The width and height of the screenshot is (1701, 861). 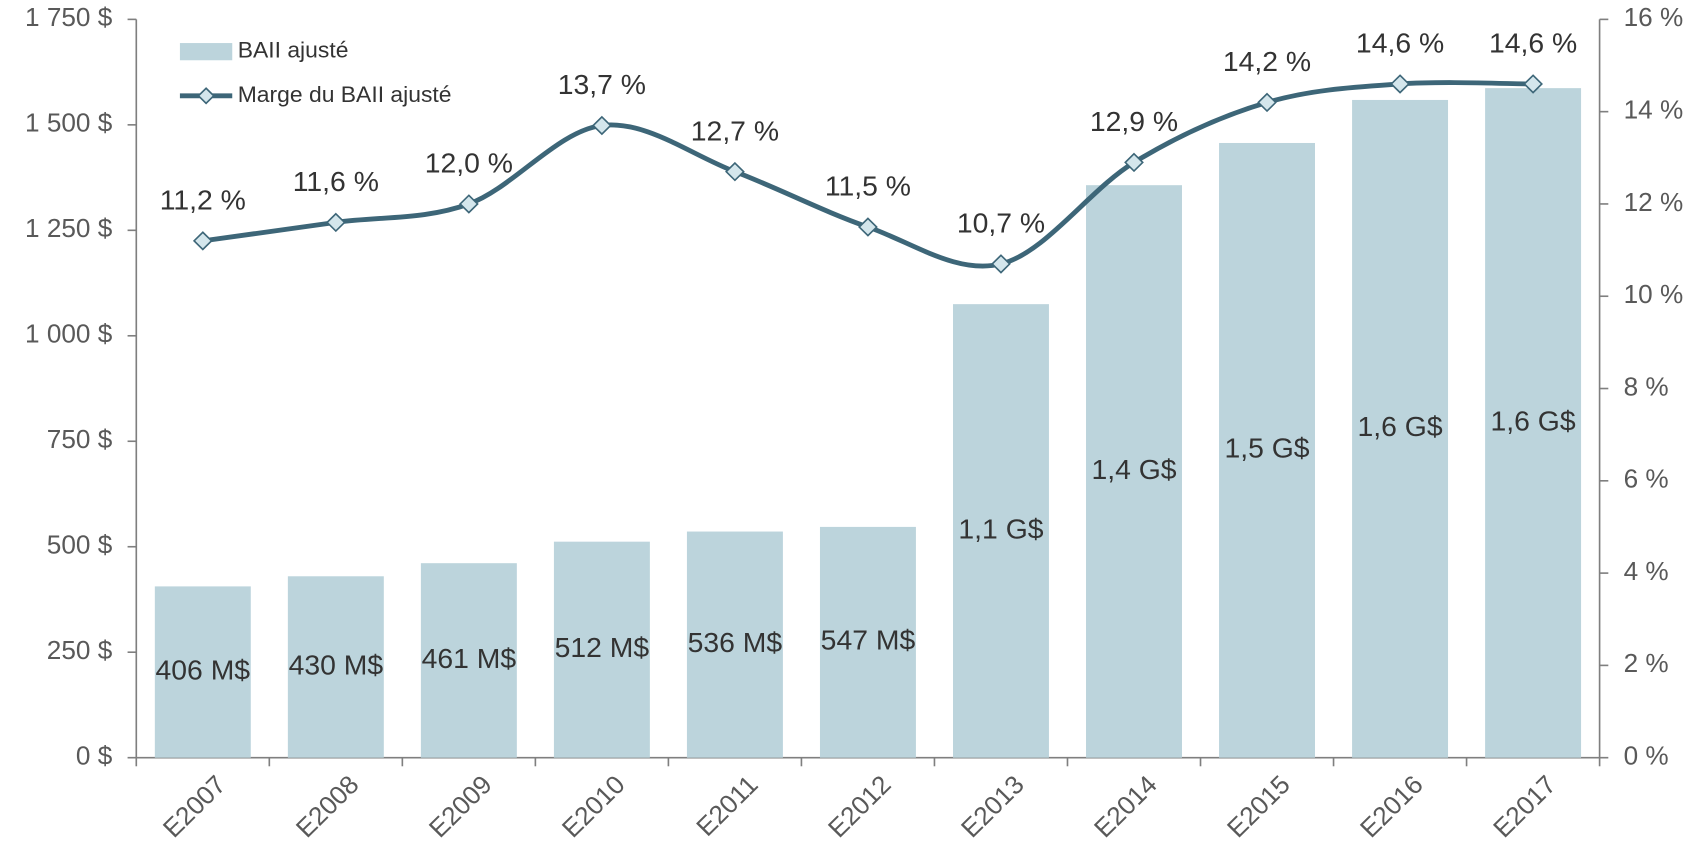 I want to click on bar-value-label: 461 M$, so click(x=469, y=658).